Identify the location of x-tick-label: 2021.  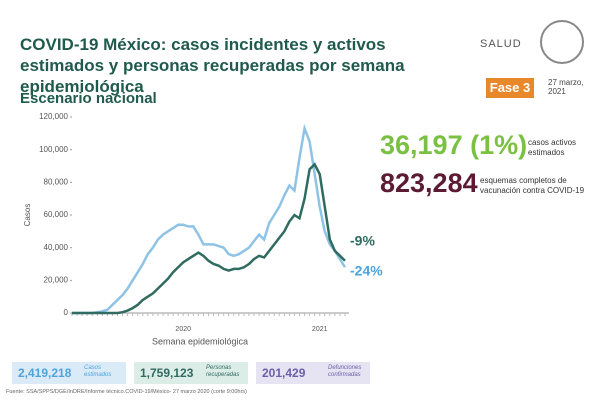
(320, 329).